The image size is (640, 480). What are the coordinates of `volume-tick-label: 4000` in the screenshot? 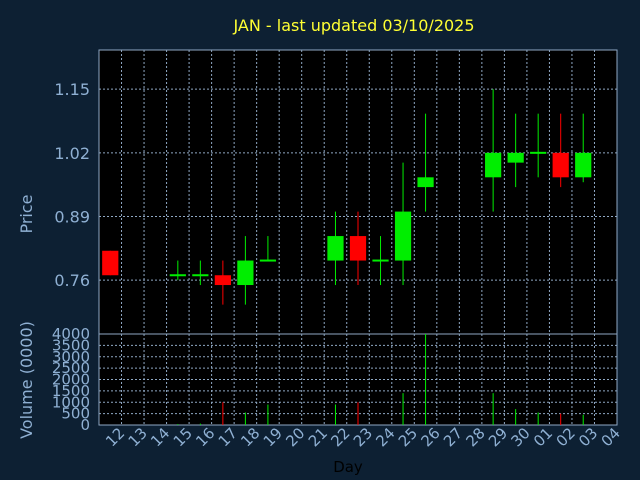 It's located at (71, 334).